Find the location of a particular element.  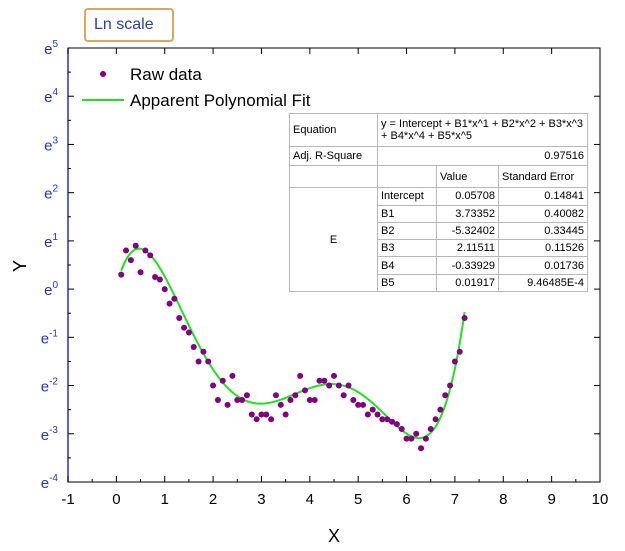

legend-label-fit: Apparent Polynomial Fit is located at coordinates (220, 100).